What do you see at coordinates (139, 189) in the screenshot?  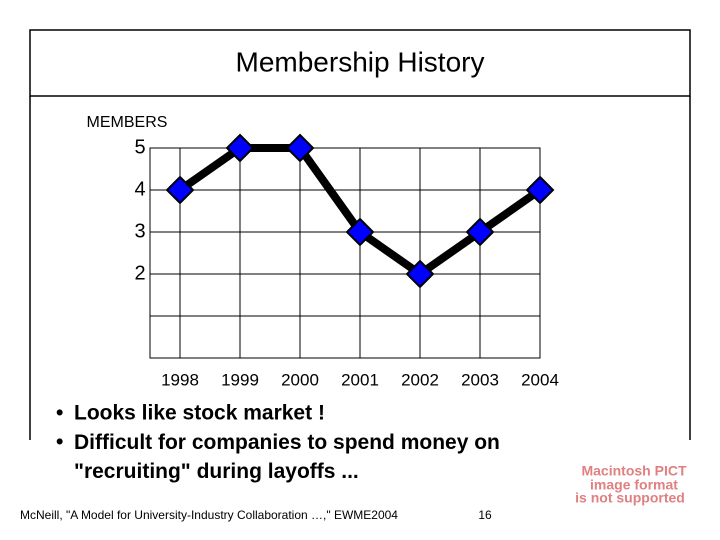 I see `y-tick-label: 4` at bounding box center [139, 189].